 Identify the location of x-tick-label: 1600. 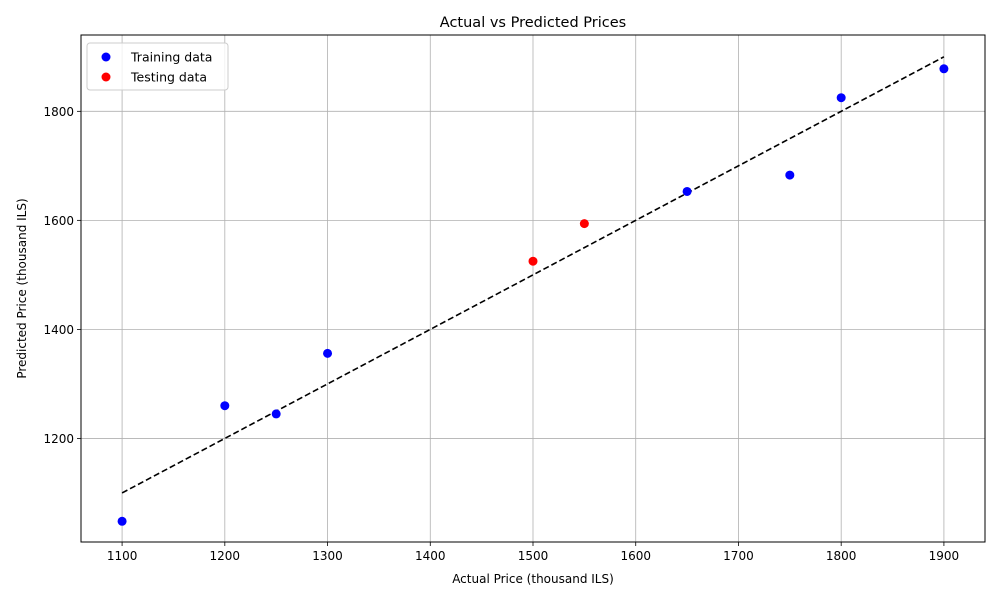
(635, 556).